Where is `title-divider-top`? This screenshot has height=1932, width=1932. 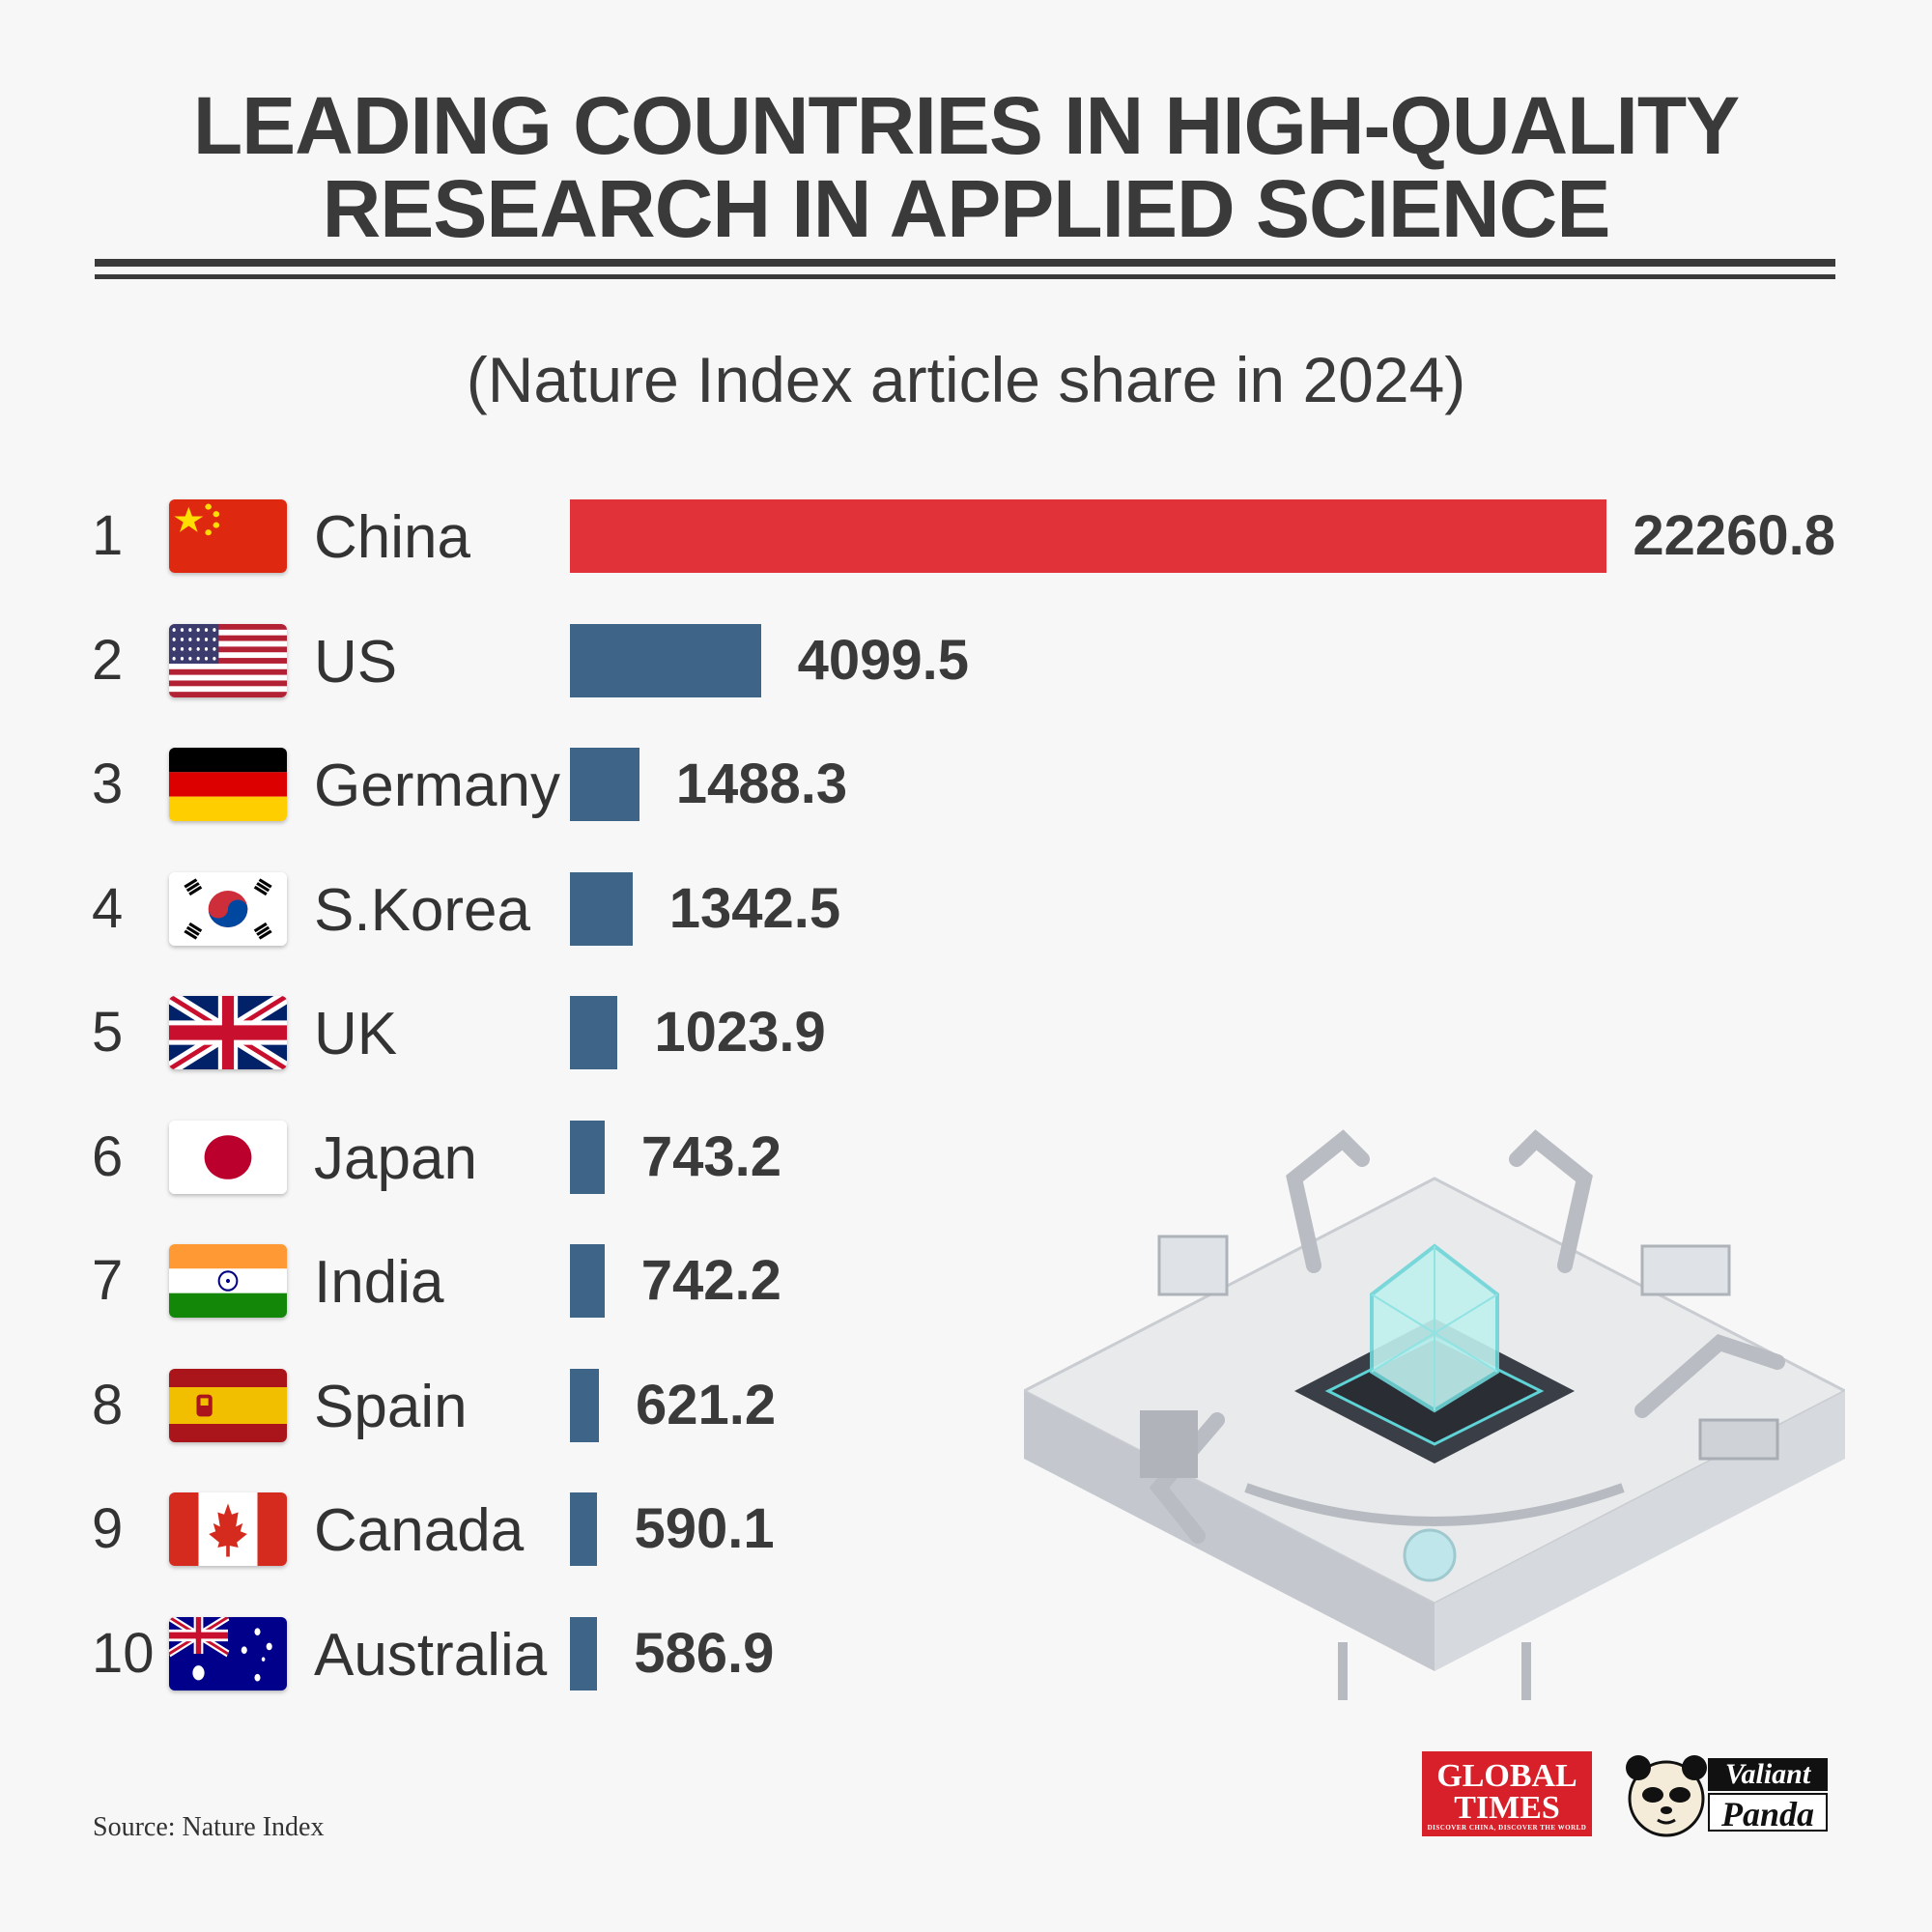 title-divider-top is located at coordinates (965, 263).